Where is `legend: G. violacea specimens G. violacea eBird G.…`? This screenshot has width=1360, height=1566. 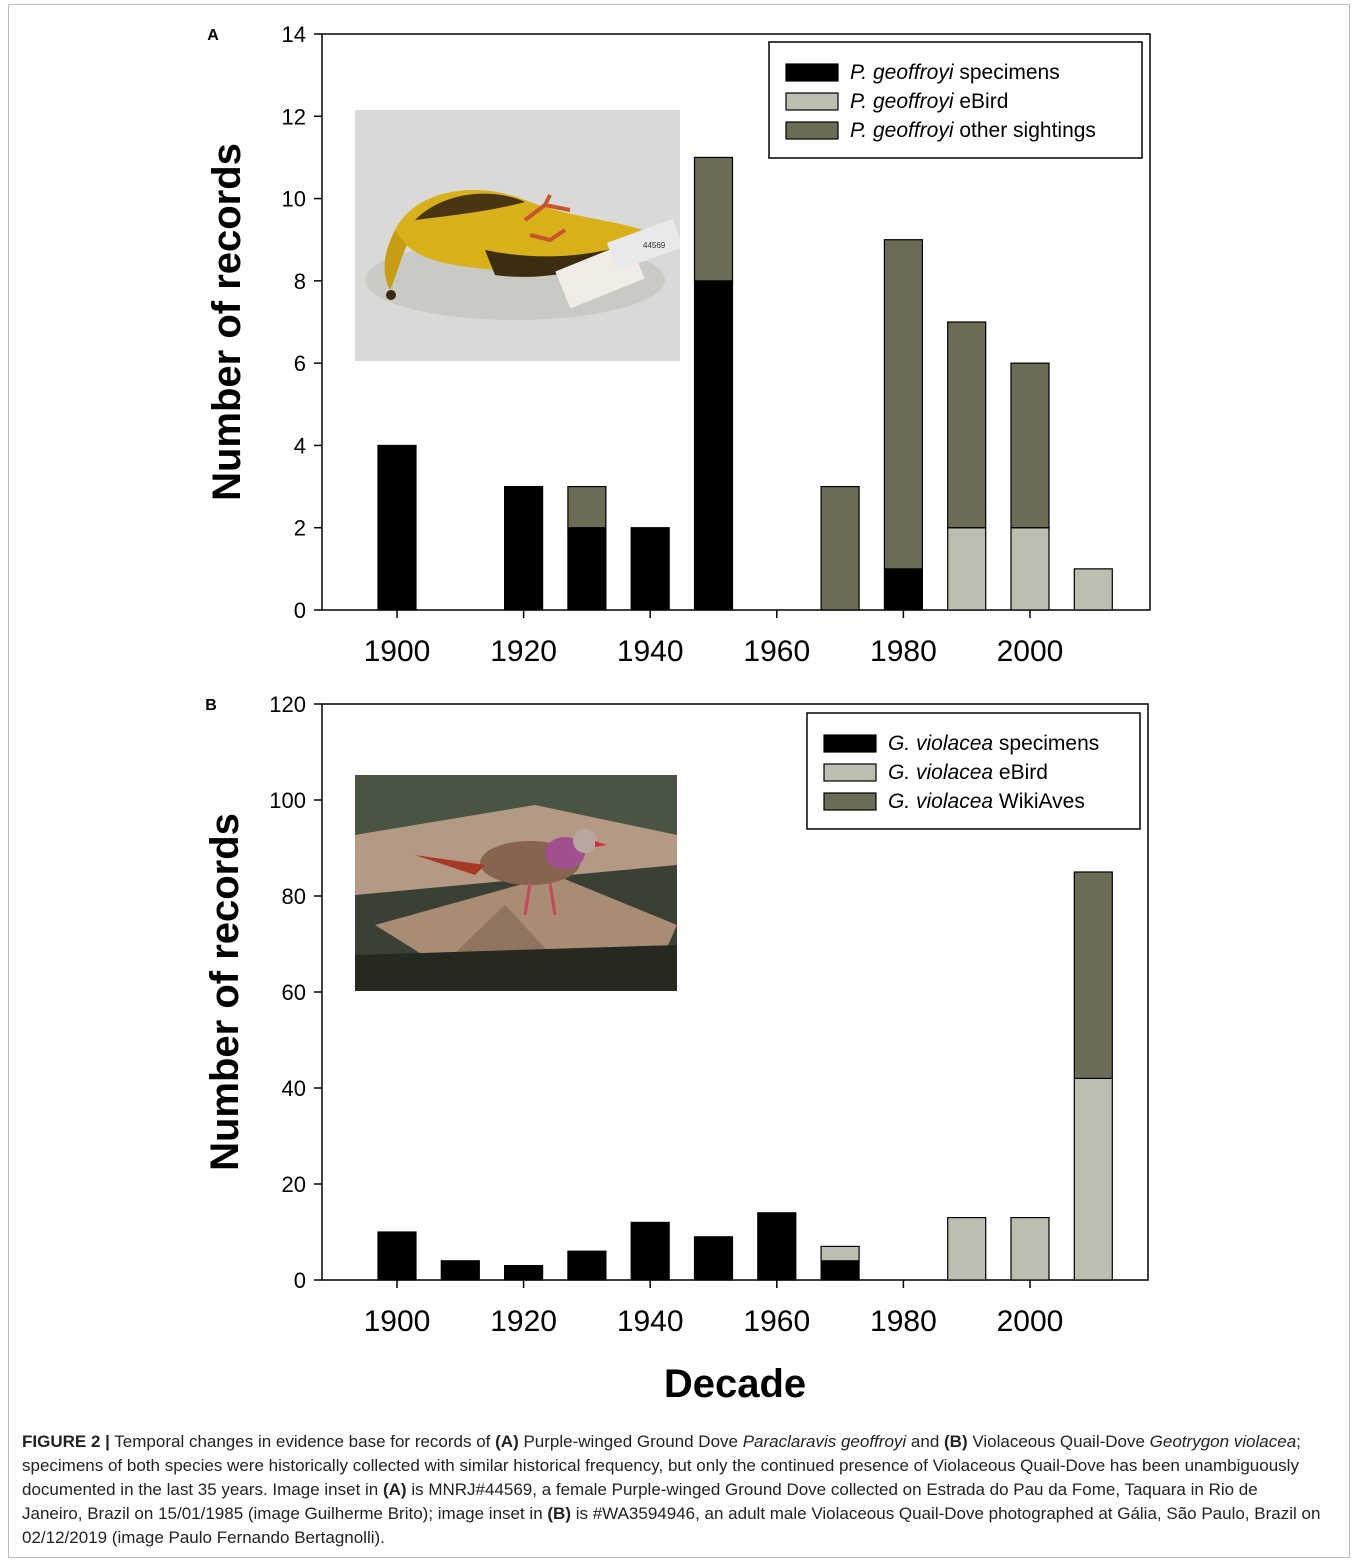
legend: G. violacea specimens G. violacea eBird G.… is located at coordinates (973, 771).